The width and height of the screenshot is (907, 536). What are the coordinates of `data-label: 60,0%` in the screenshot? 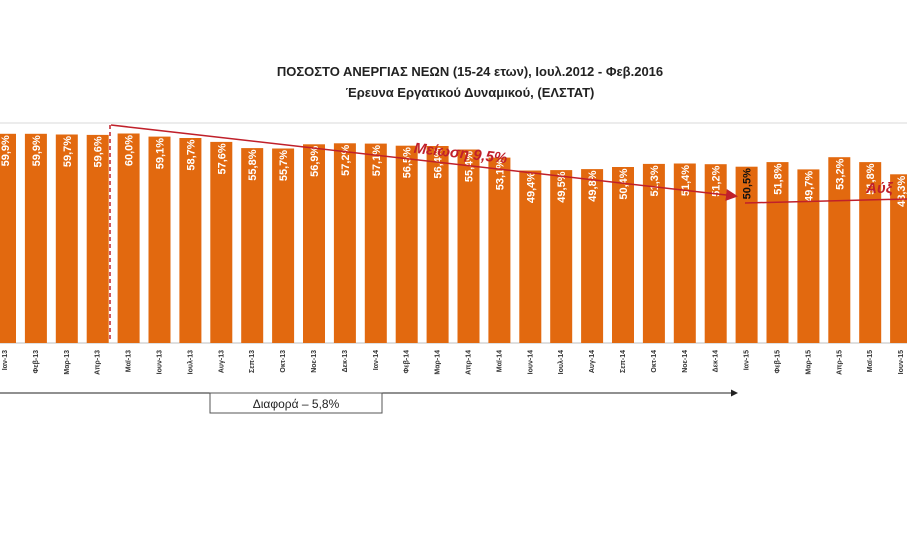 It's located at (130, 150).